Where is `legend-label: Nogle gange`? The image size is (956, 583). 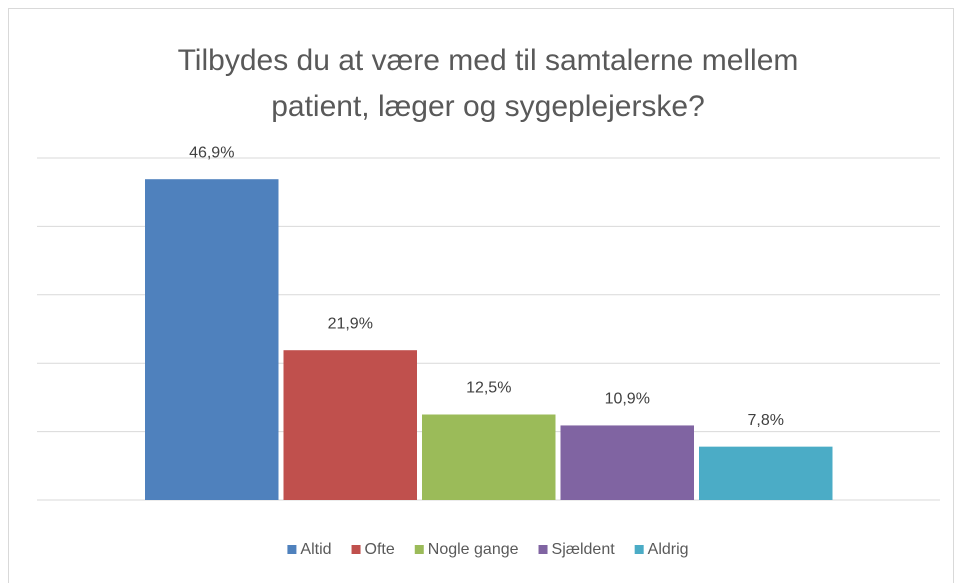 legend-label: Nogle gange is located at coordinates (473, 549).